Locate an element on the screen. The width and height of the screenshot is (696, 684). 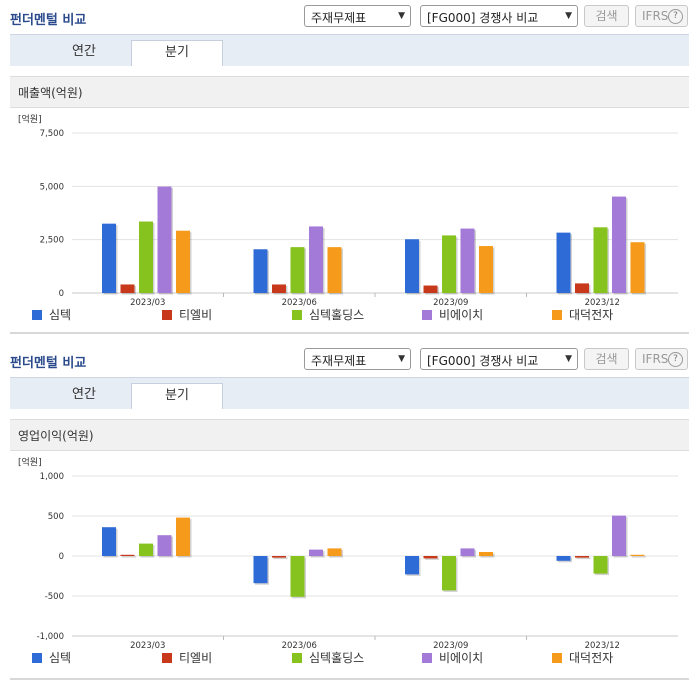
section-title: 영업이익(억원) is located at coordinates (56, 436).